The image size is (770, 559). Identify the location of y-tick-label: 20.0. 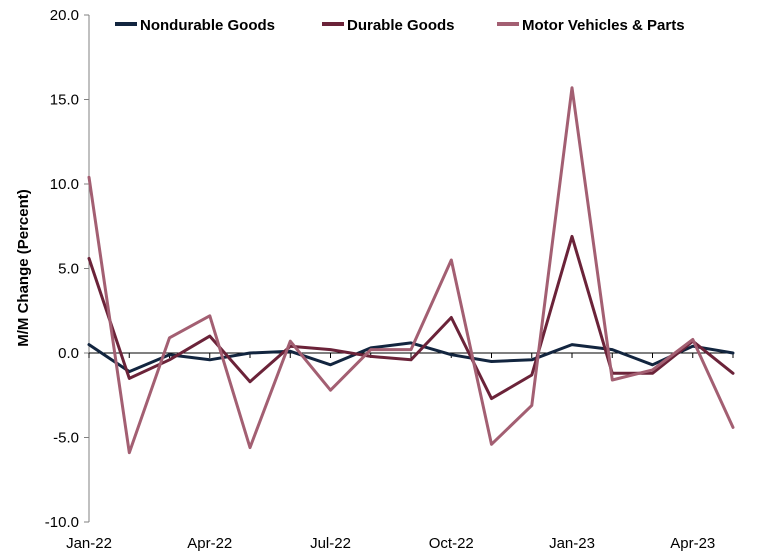
(64, 15).